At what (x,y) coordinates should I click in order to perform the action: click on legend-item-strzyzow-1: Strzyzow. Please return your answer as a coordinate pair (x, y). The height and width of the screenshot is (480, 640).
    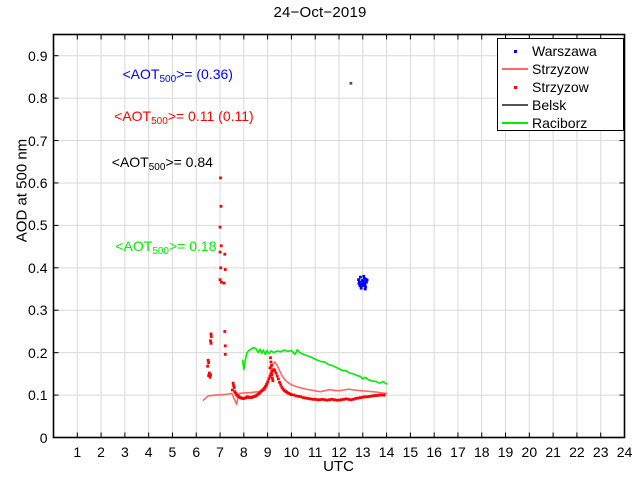
    Looking at the image, I should click on (561, 69).